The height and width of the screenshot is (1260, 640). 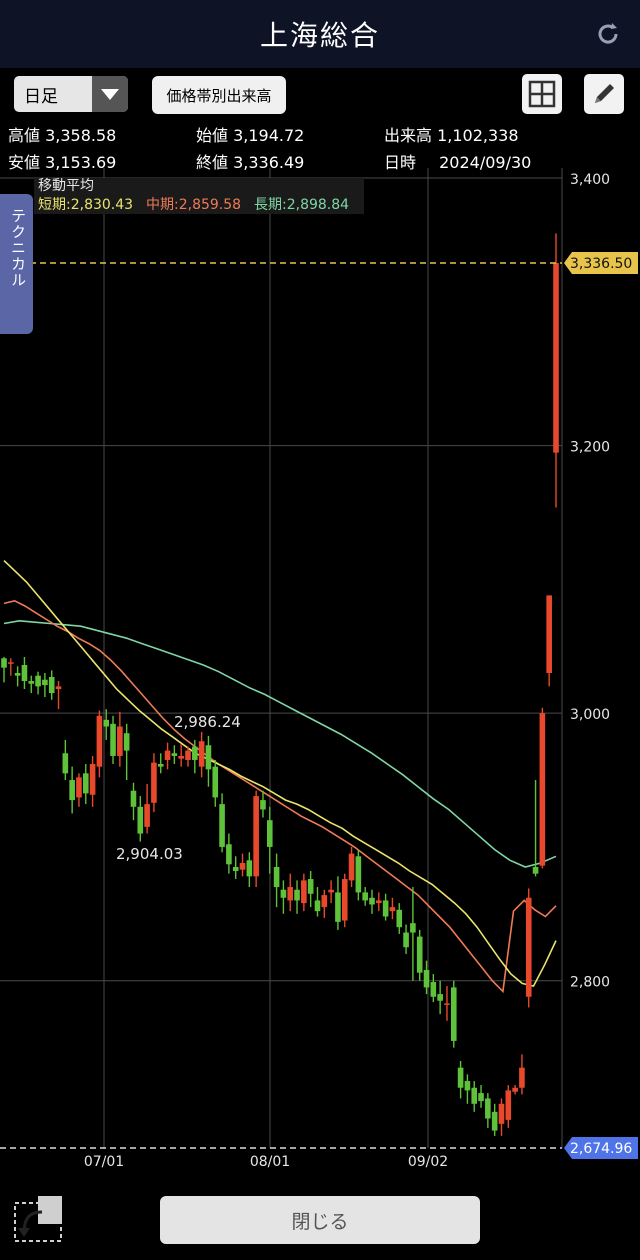 I want to click on close-info: 終値 3,336.49, so click(x=250, y=161).